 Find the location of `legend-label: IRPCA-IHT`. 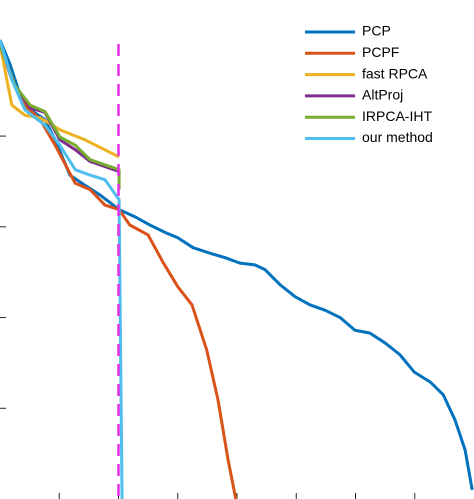

legend-label: IRPCA-IHT is located at coordinates (397, 116).